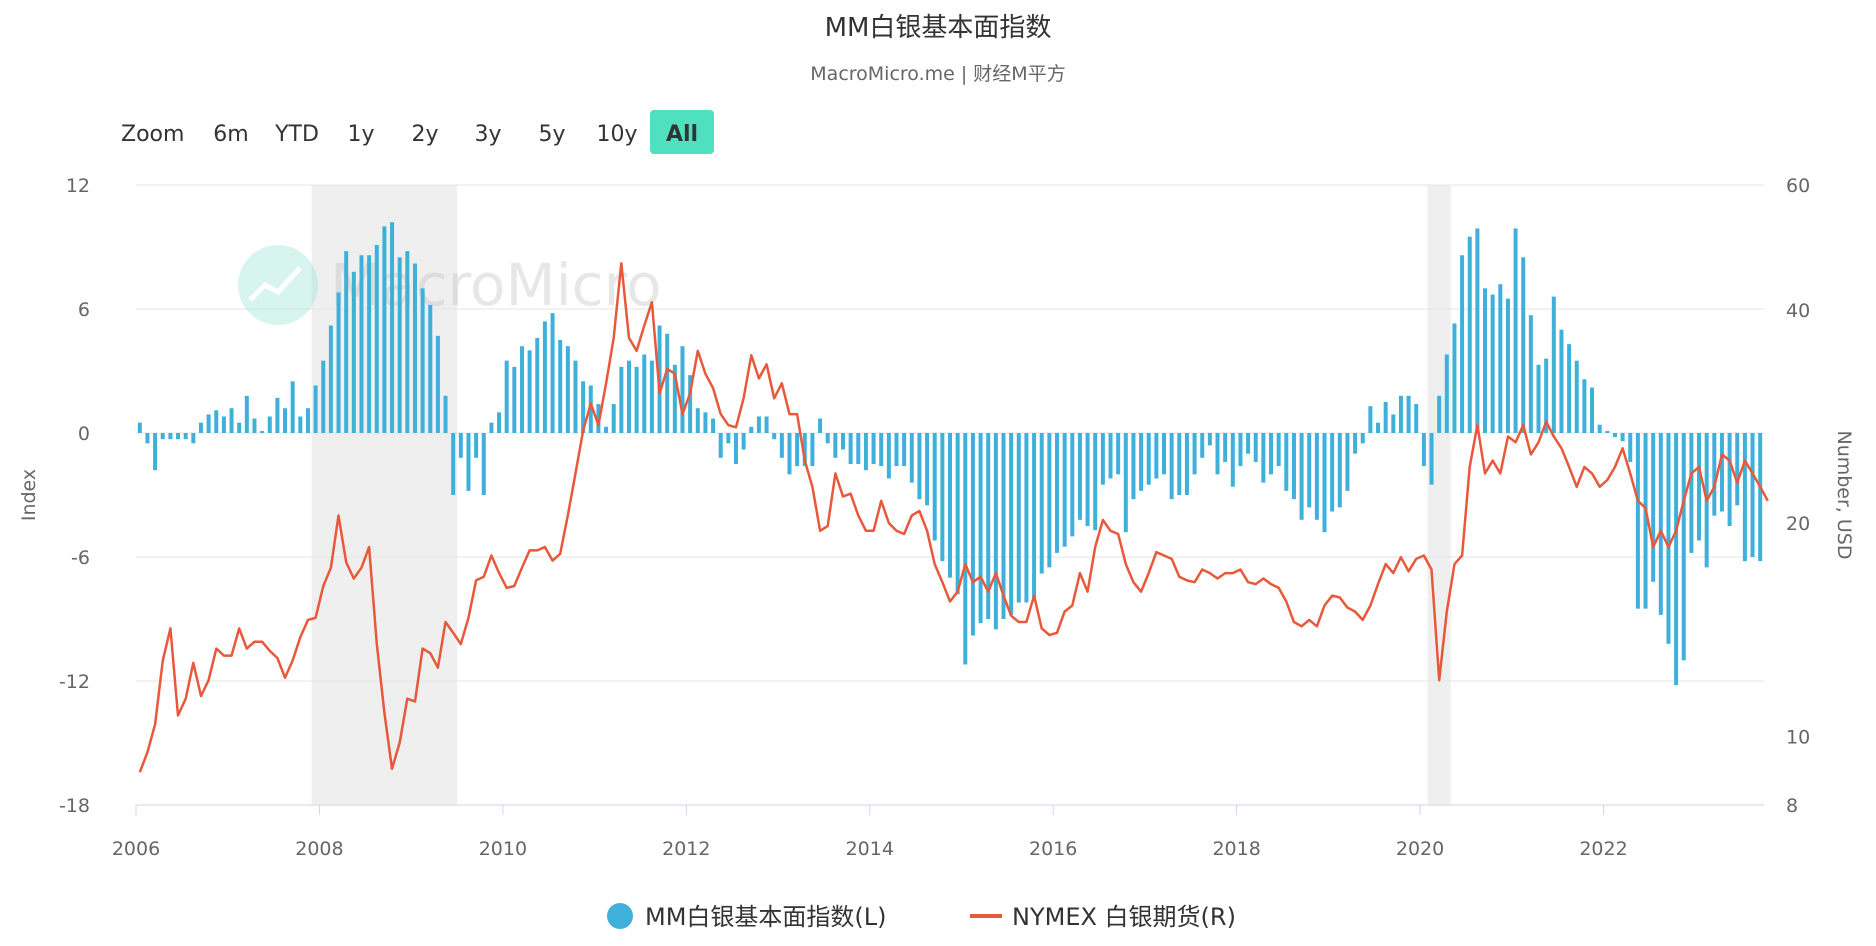  Describe the element at coordinates (682, 132) in the screenshot. I see `zoom-button-all: All` at that location.